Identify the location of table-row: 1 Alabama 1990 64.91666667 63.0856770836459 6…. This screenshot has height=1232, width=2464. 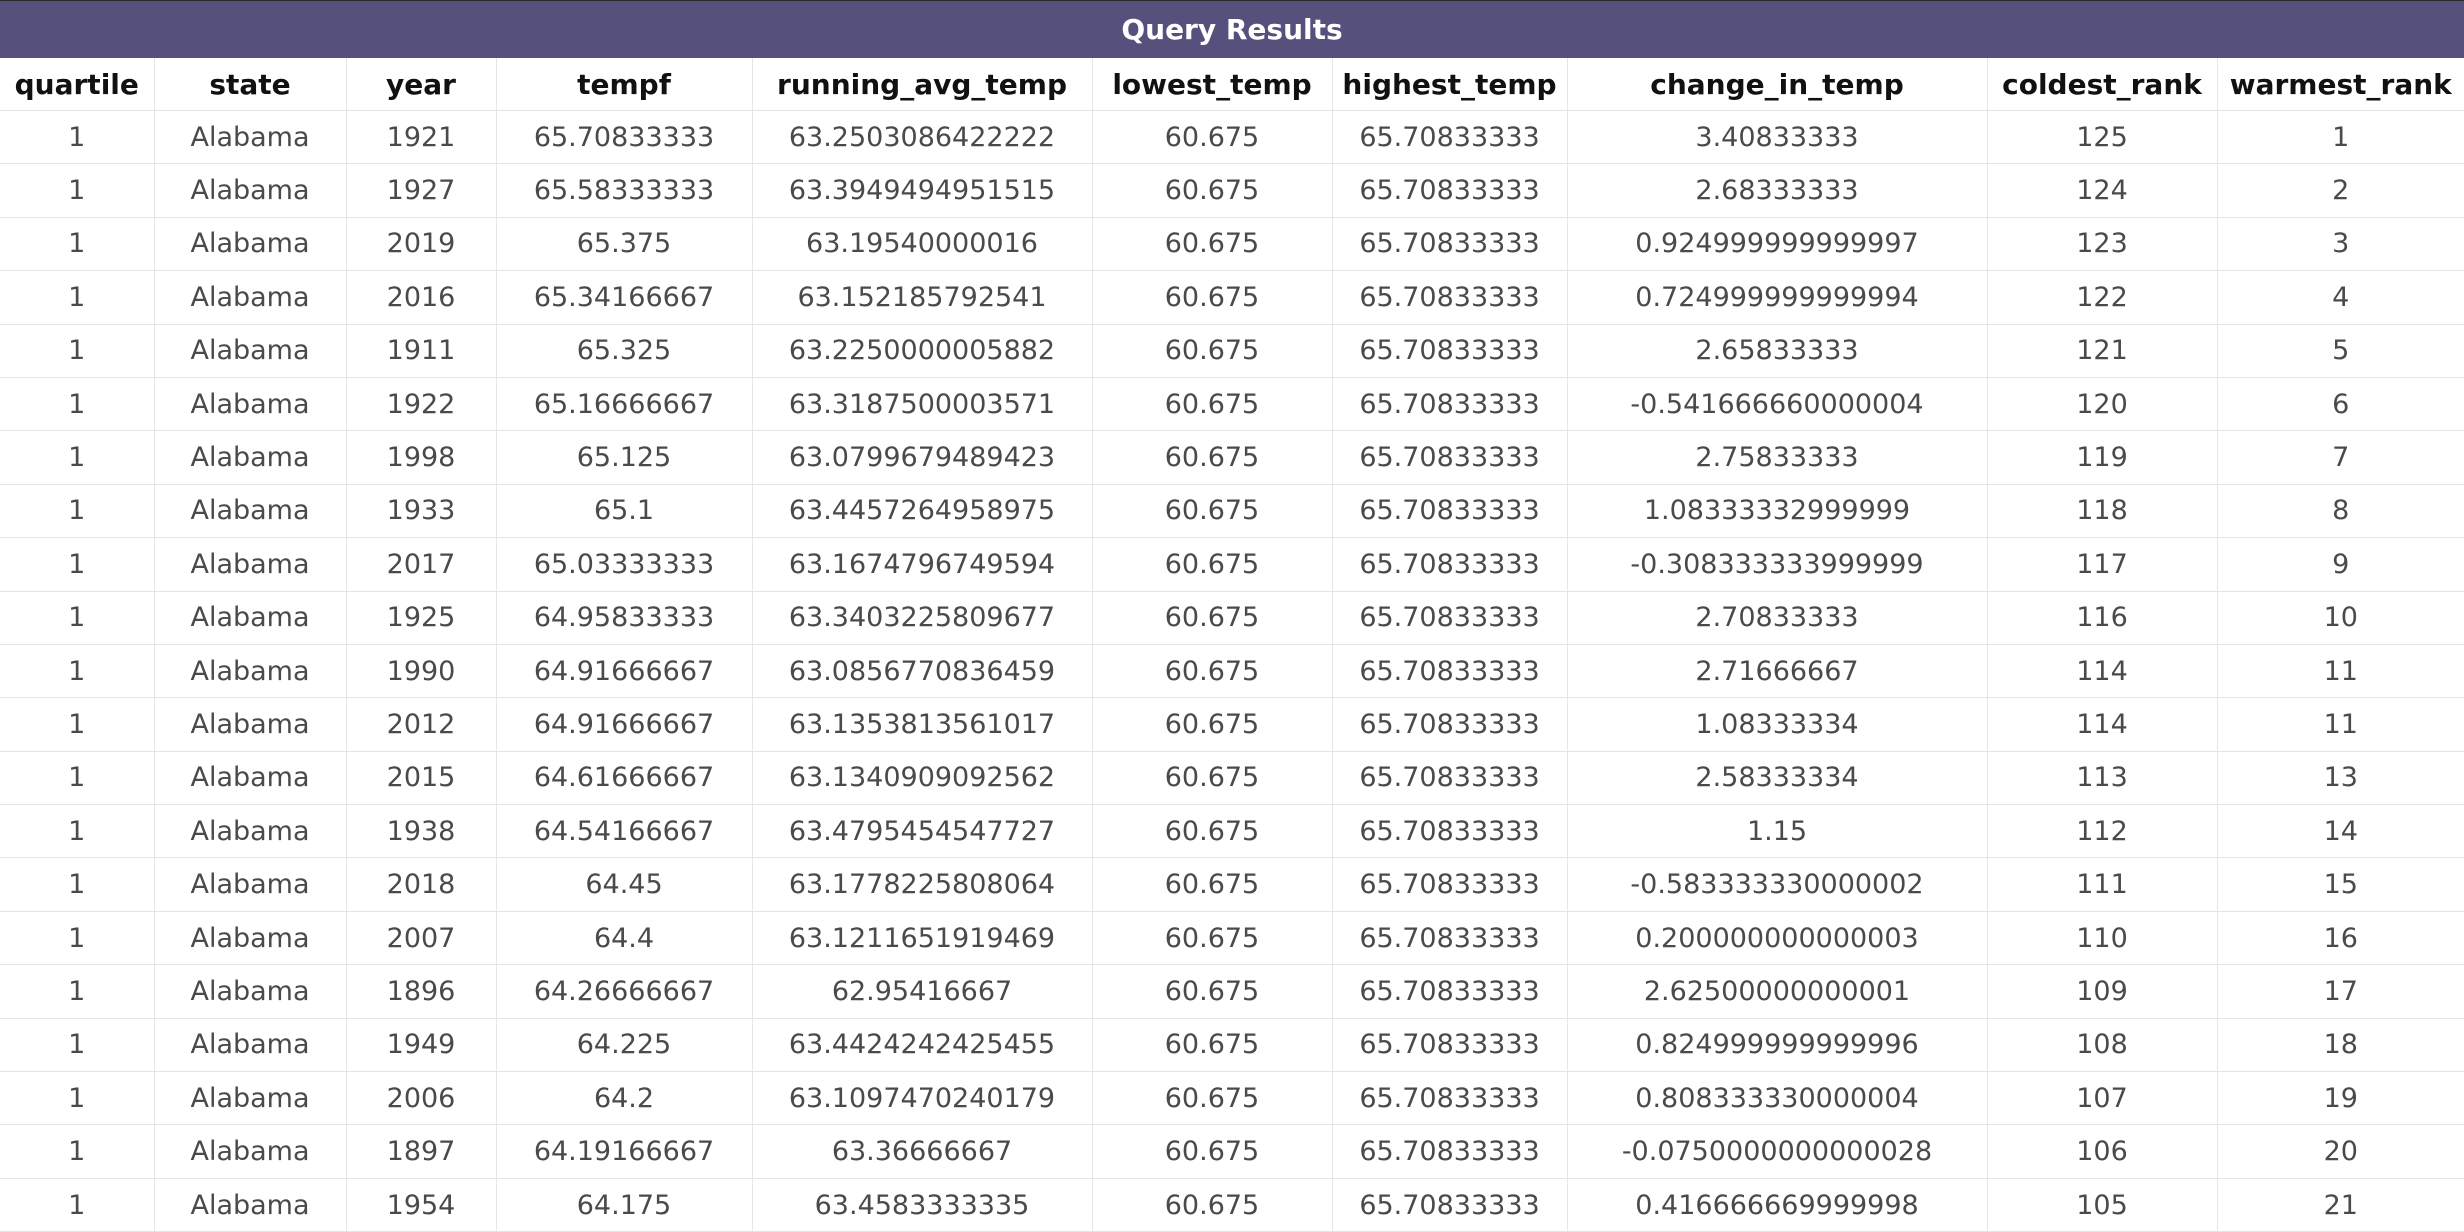
(1232, 671).